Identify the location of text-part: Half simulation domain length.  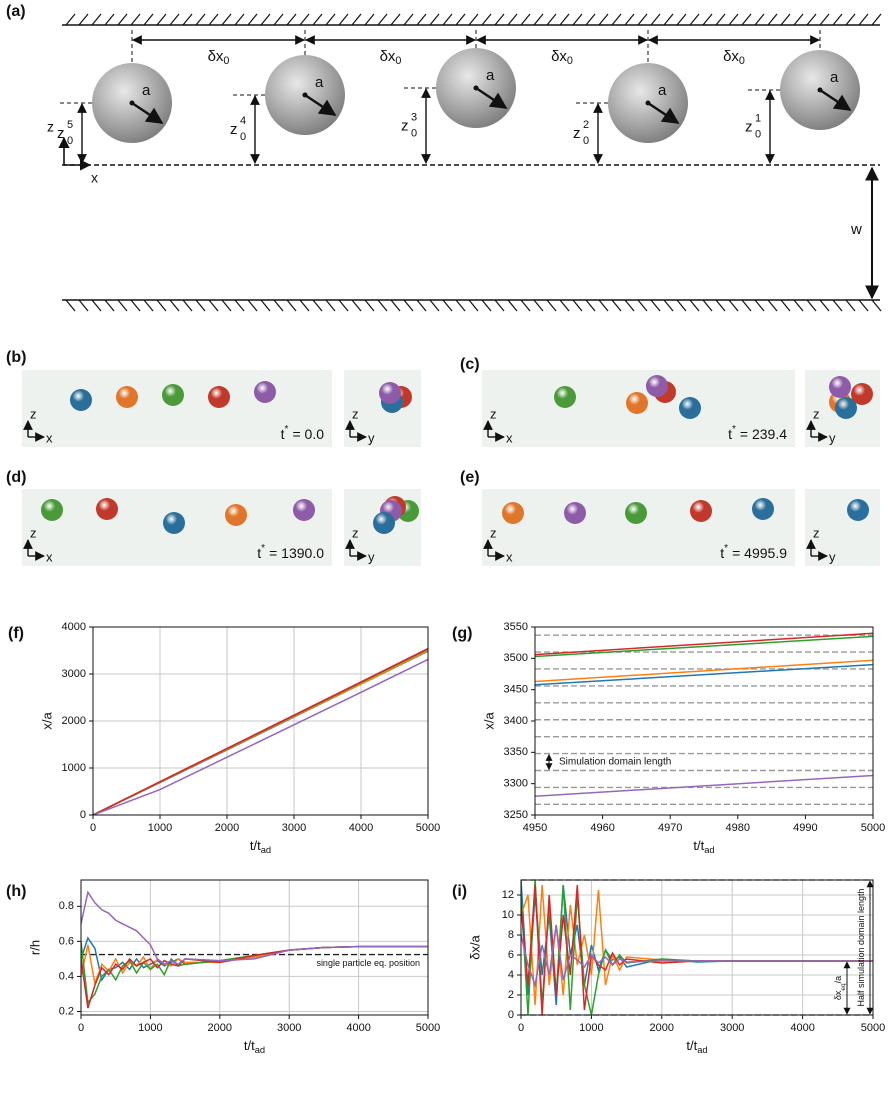
(861, 947).